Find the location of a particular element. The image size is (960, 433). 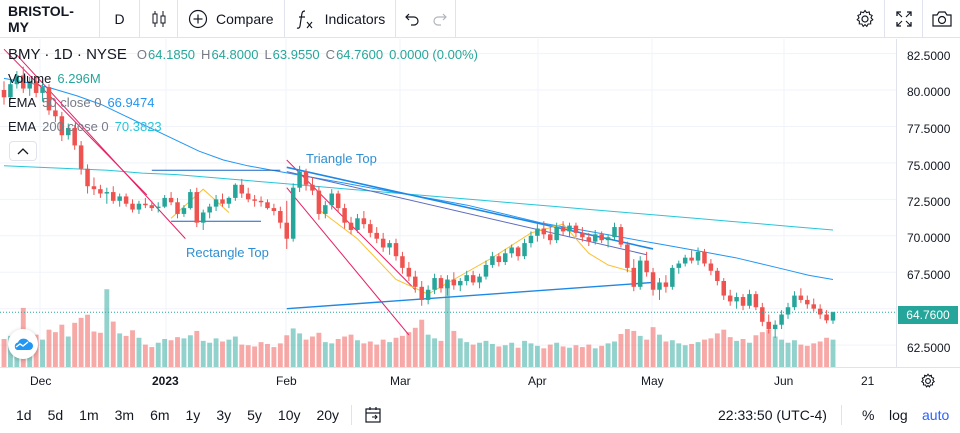

clock-timezone: 22:33:50 (UTC-4) is located at coordinates (772, 414).